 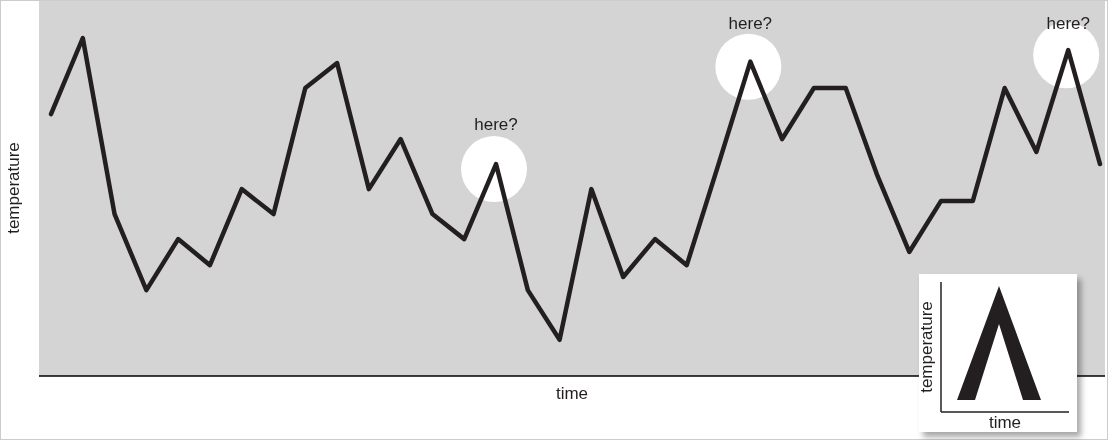 I want to click on x-axis-title: time, so click(x=572, y=393).